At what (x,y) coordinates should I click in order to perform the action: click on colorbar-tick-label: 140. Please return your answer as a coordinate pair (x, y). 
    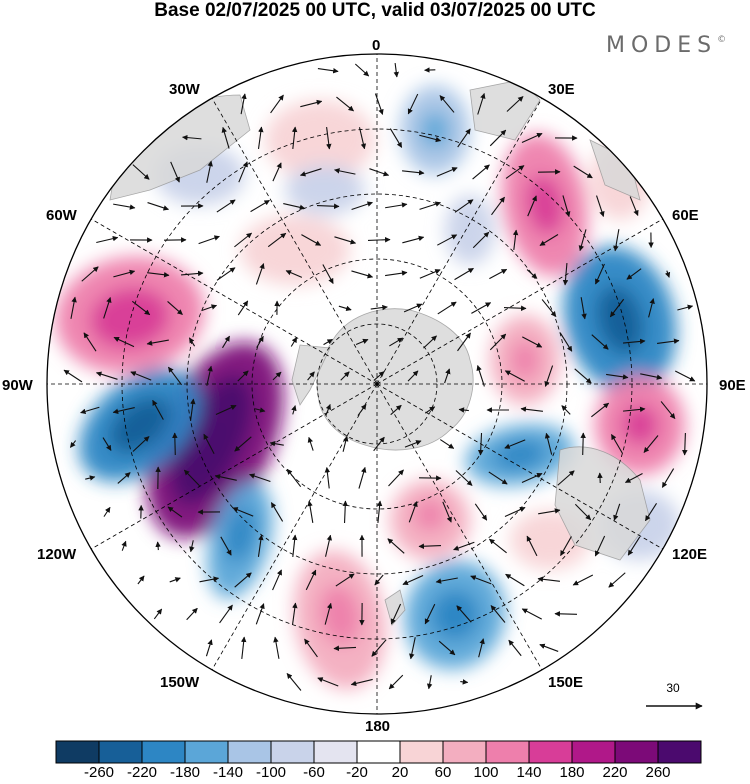
    Looking at the image, I should click on (528, 772).